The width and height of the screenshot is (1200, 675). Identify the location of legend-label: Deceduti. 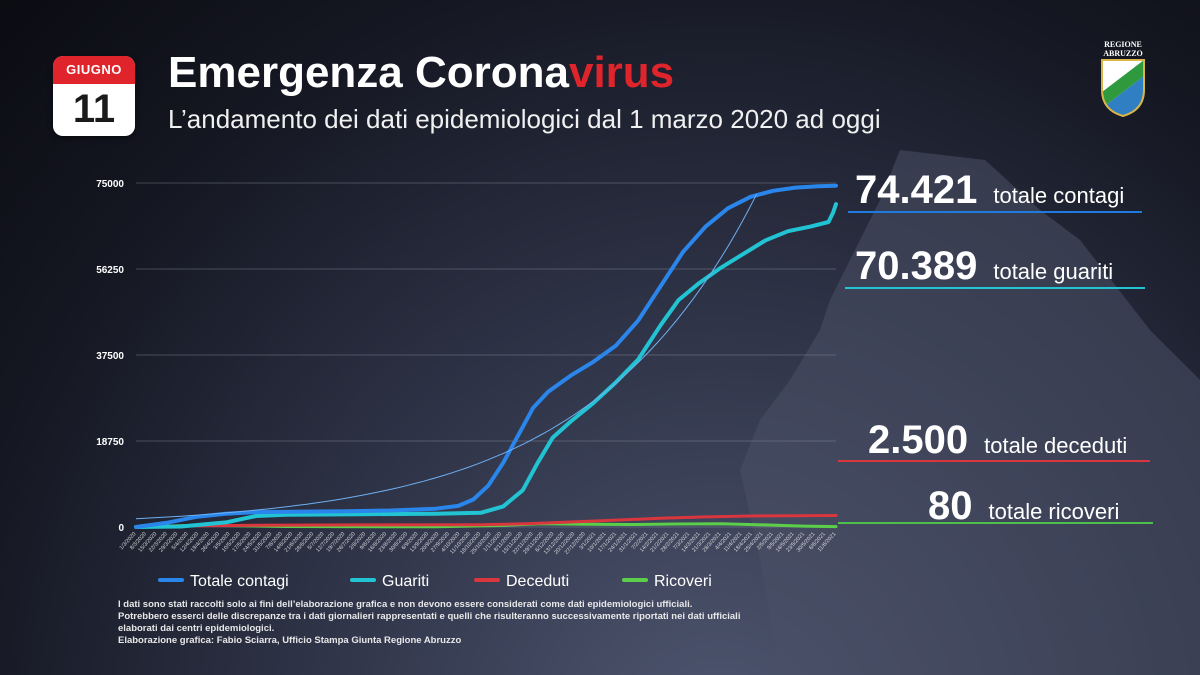
(537, 581).